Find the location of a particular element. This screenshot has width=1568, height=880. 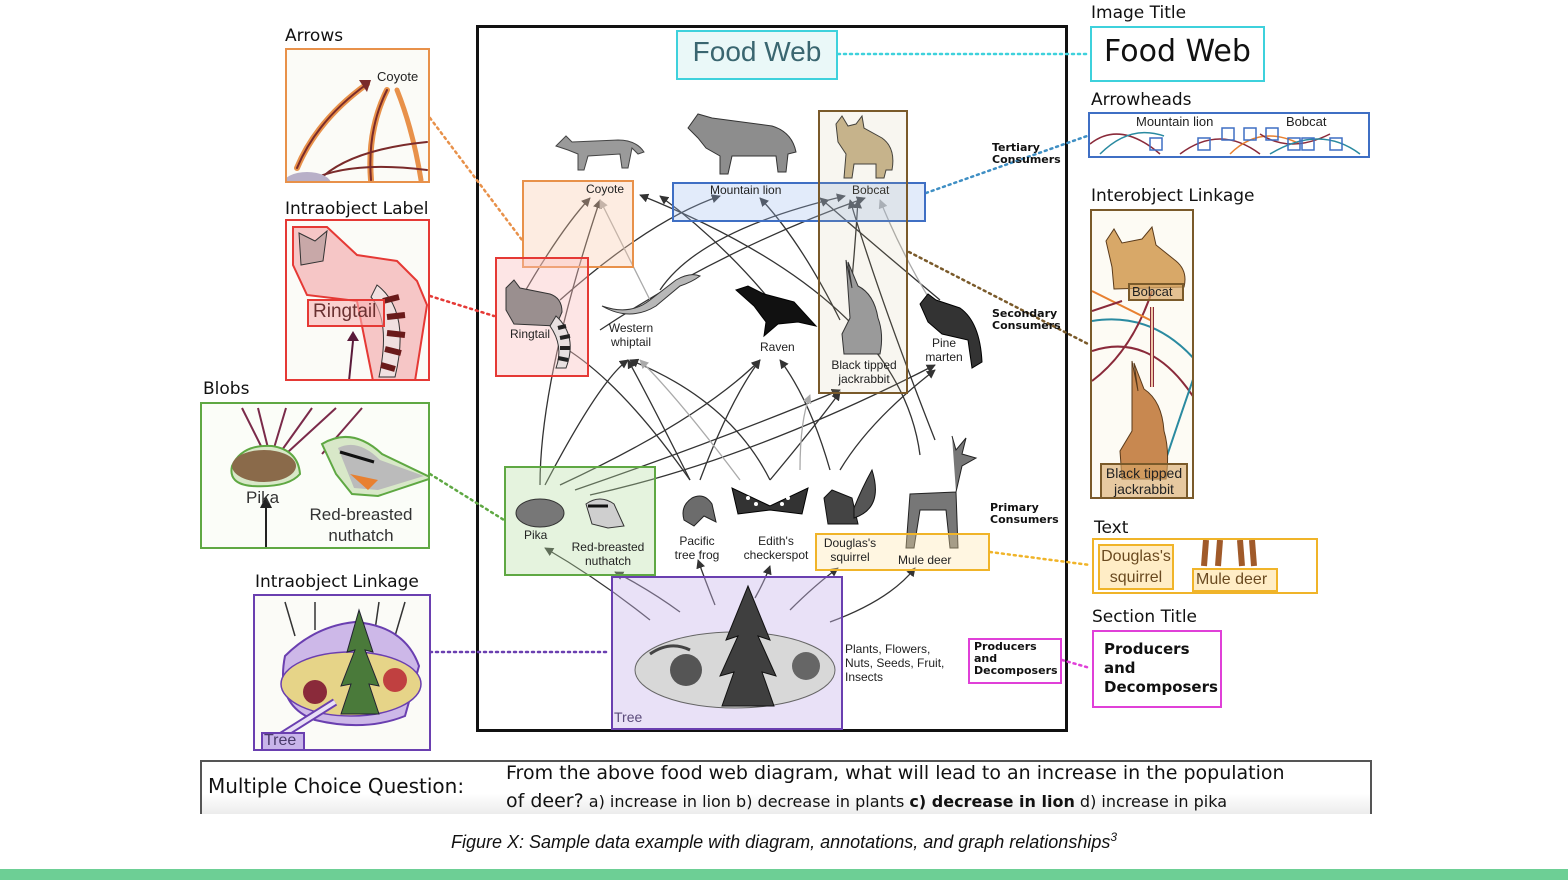

tree-label: Tree is located at coordinates (628, 717).